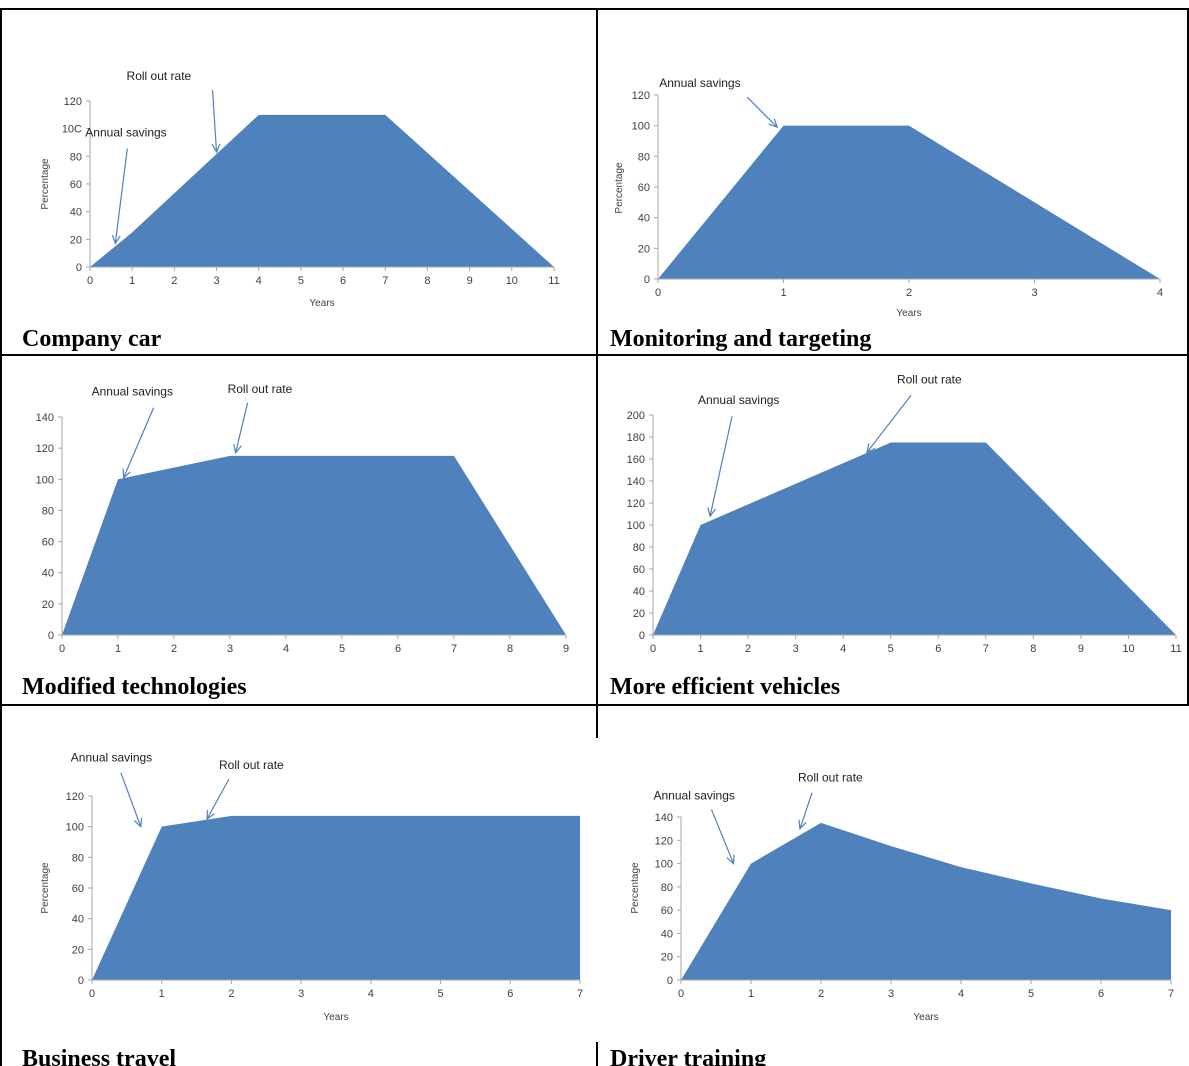 The image size is (1189, 1066). I want to click on x-tick-label: 11, so click(553, 281).